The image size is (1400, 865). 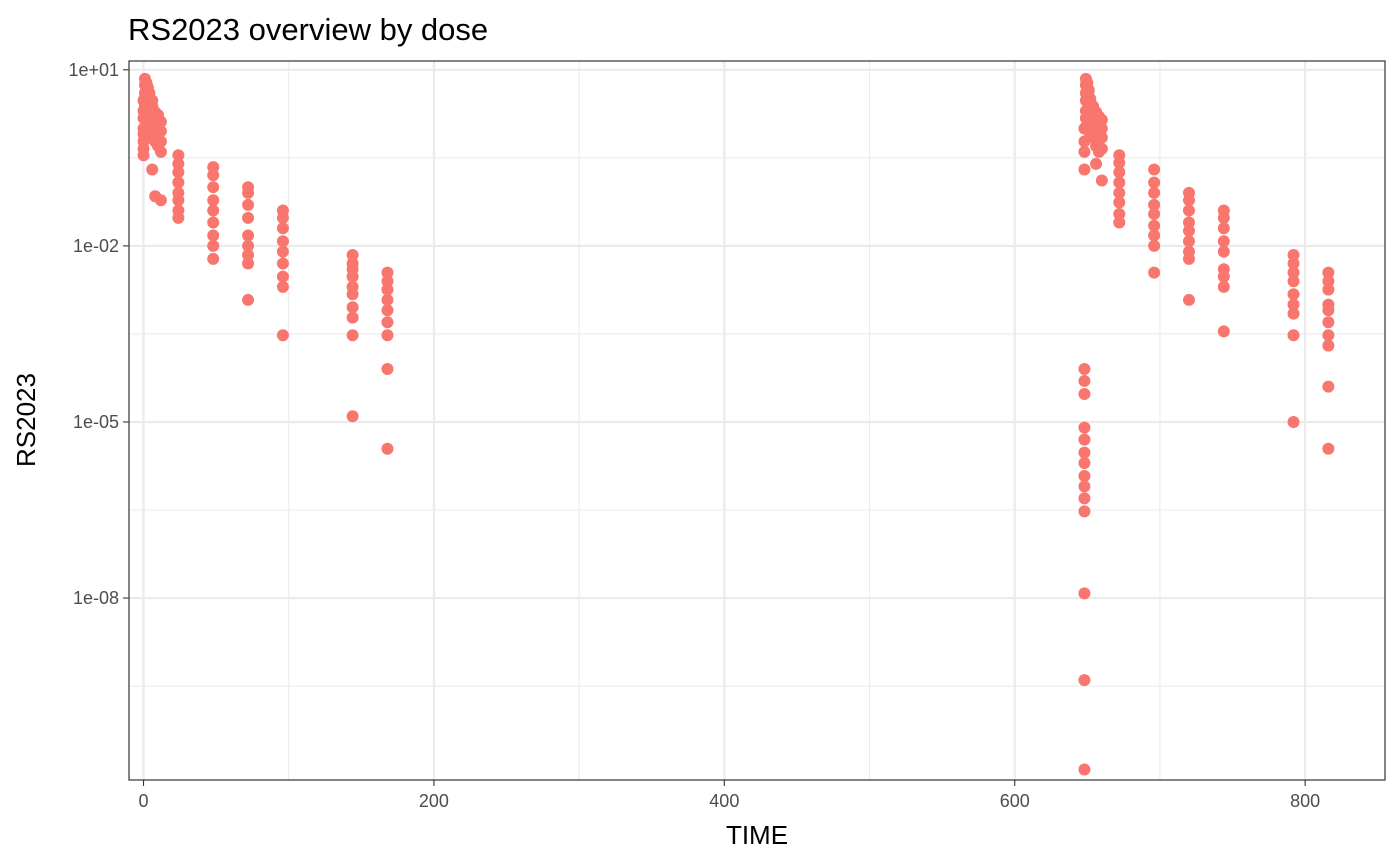 What do you see at coordinates (724, 801) in the screenshot?
I see `x-tick-label: 400` at bounding box center [724, 801].